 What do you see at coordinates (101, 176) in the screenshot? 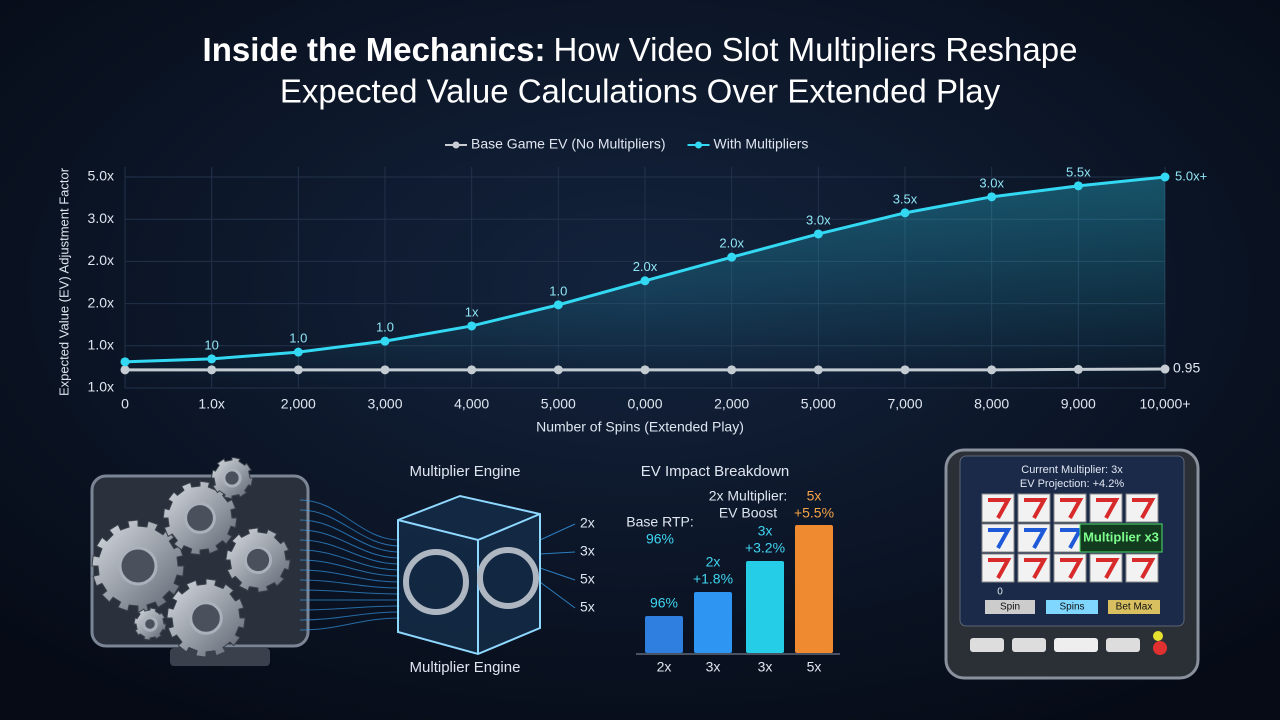
I see `y-tick-label: 5.0x` at bounding box center [101, 176].